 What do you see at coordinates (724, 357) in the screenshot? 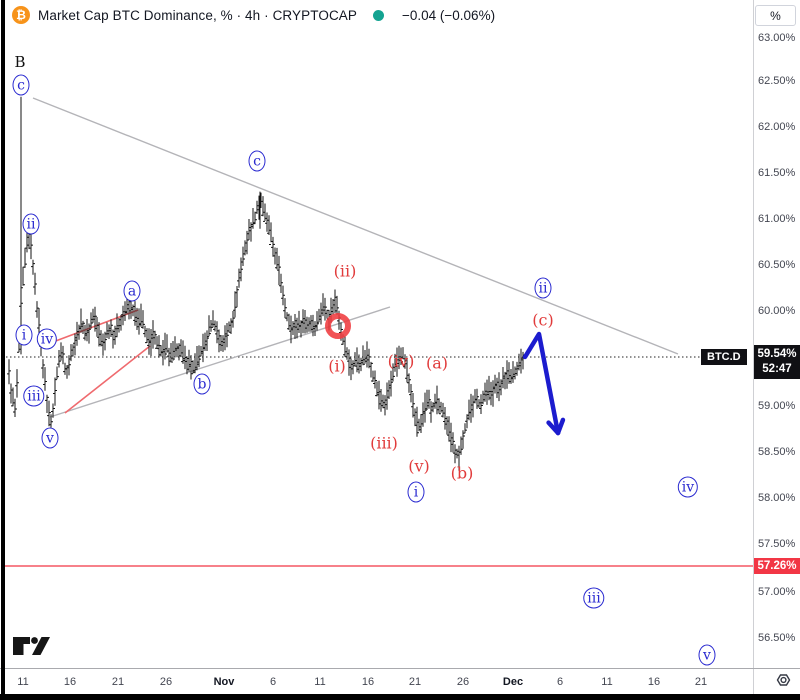
I see `symbol-price-flag: BTC.D` at bounding box center [724, 357].